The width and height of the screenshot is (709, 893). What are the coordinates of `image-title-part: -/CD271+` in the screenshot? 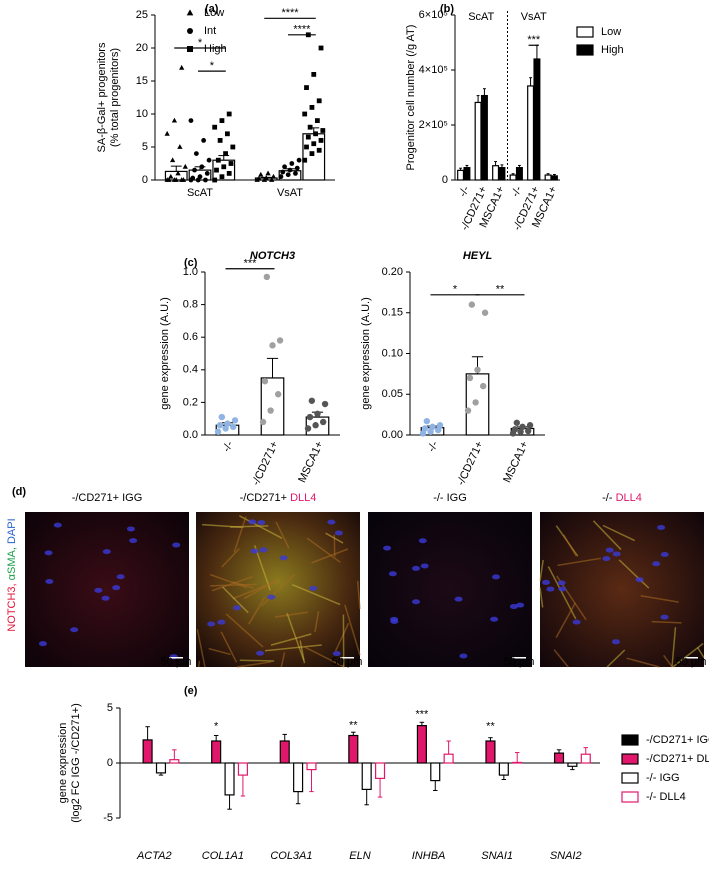 It's located at (265, 498).